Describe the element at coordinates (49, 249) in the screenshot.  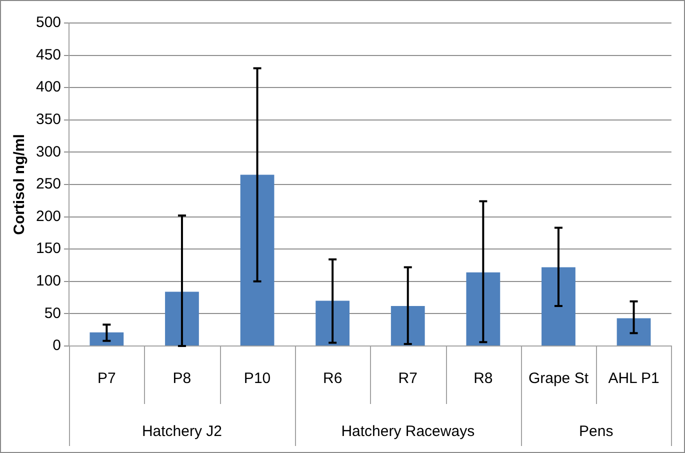
I see `y-tick-label: 150` at that location.